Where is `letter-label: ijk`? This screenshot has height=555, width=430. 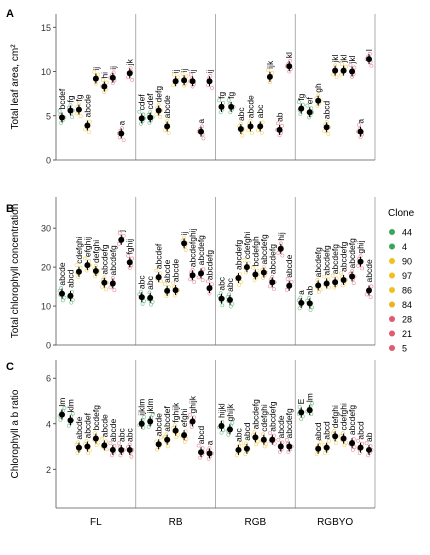
letter-label: ijk is located at coordinates (270, 64).